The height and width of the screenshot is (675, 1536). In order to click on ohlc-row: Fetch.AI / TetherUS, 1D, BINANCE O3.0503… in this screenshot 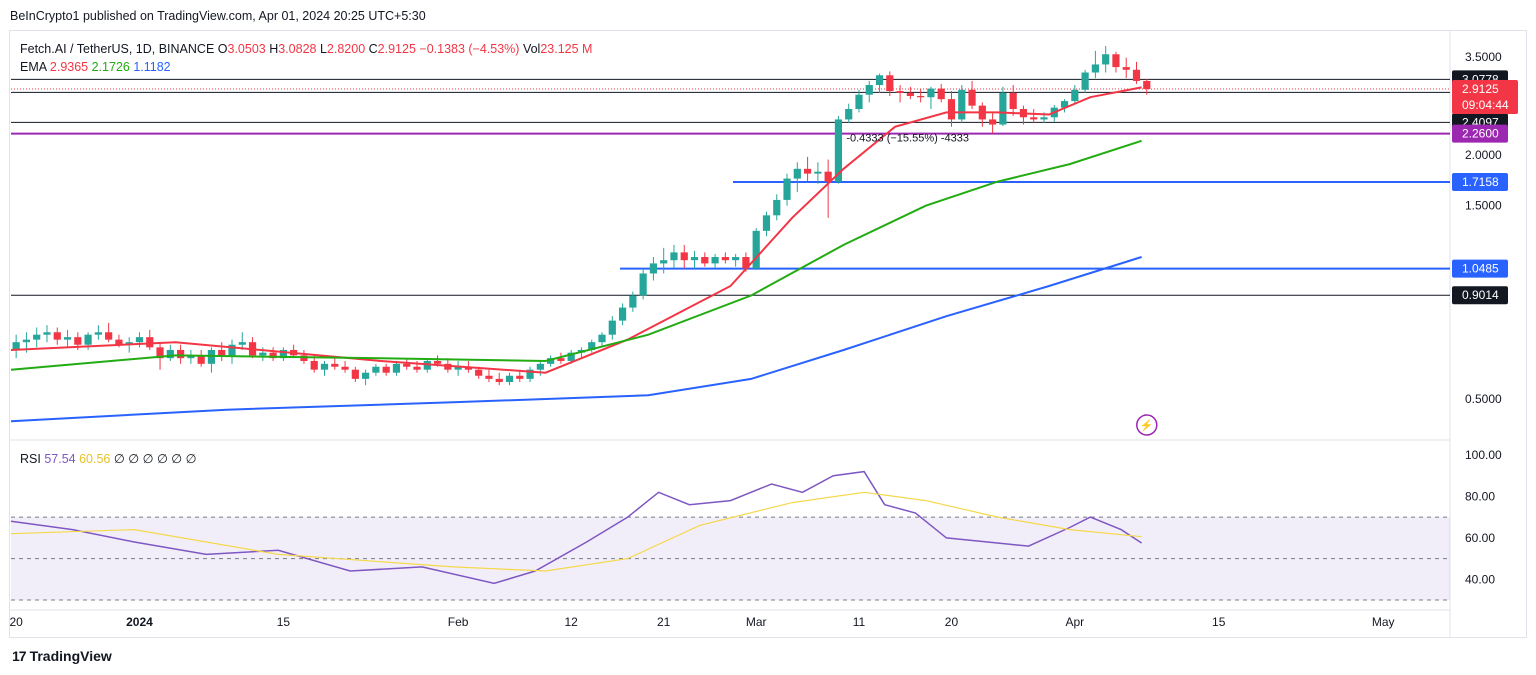, I will do `click(306, 49)`.